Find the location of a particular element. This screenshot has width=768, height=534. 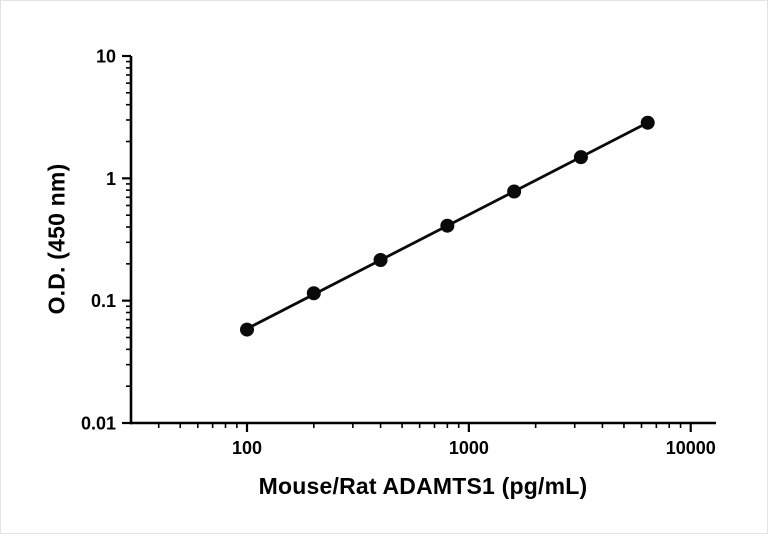

x-tick-label: 10000 is located at coordinates (691, 448).